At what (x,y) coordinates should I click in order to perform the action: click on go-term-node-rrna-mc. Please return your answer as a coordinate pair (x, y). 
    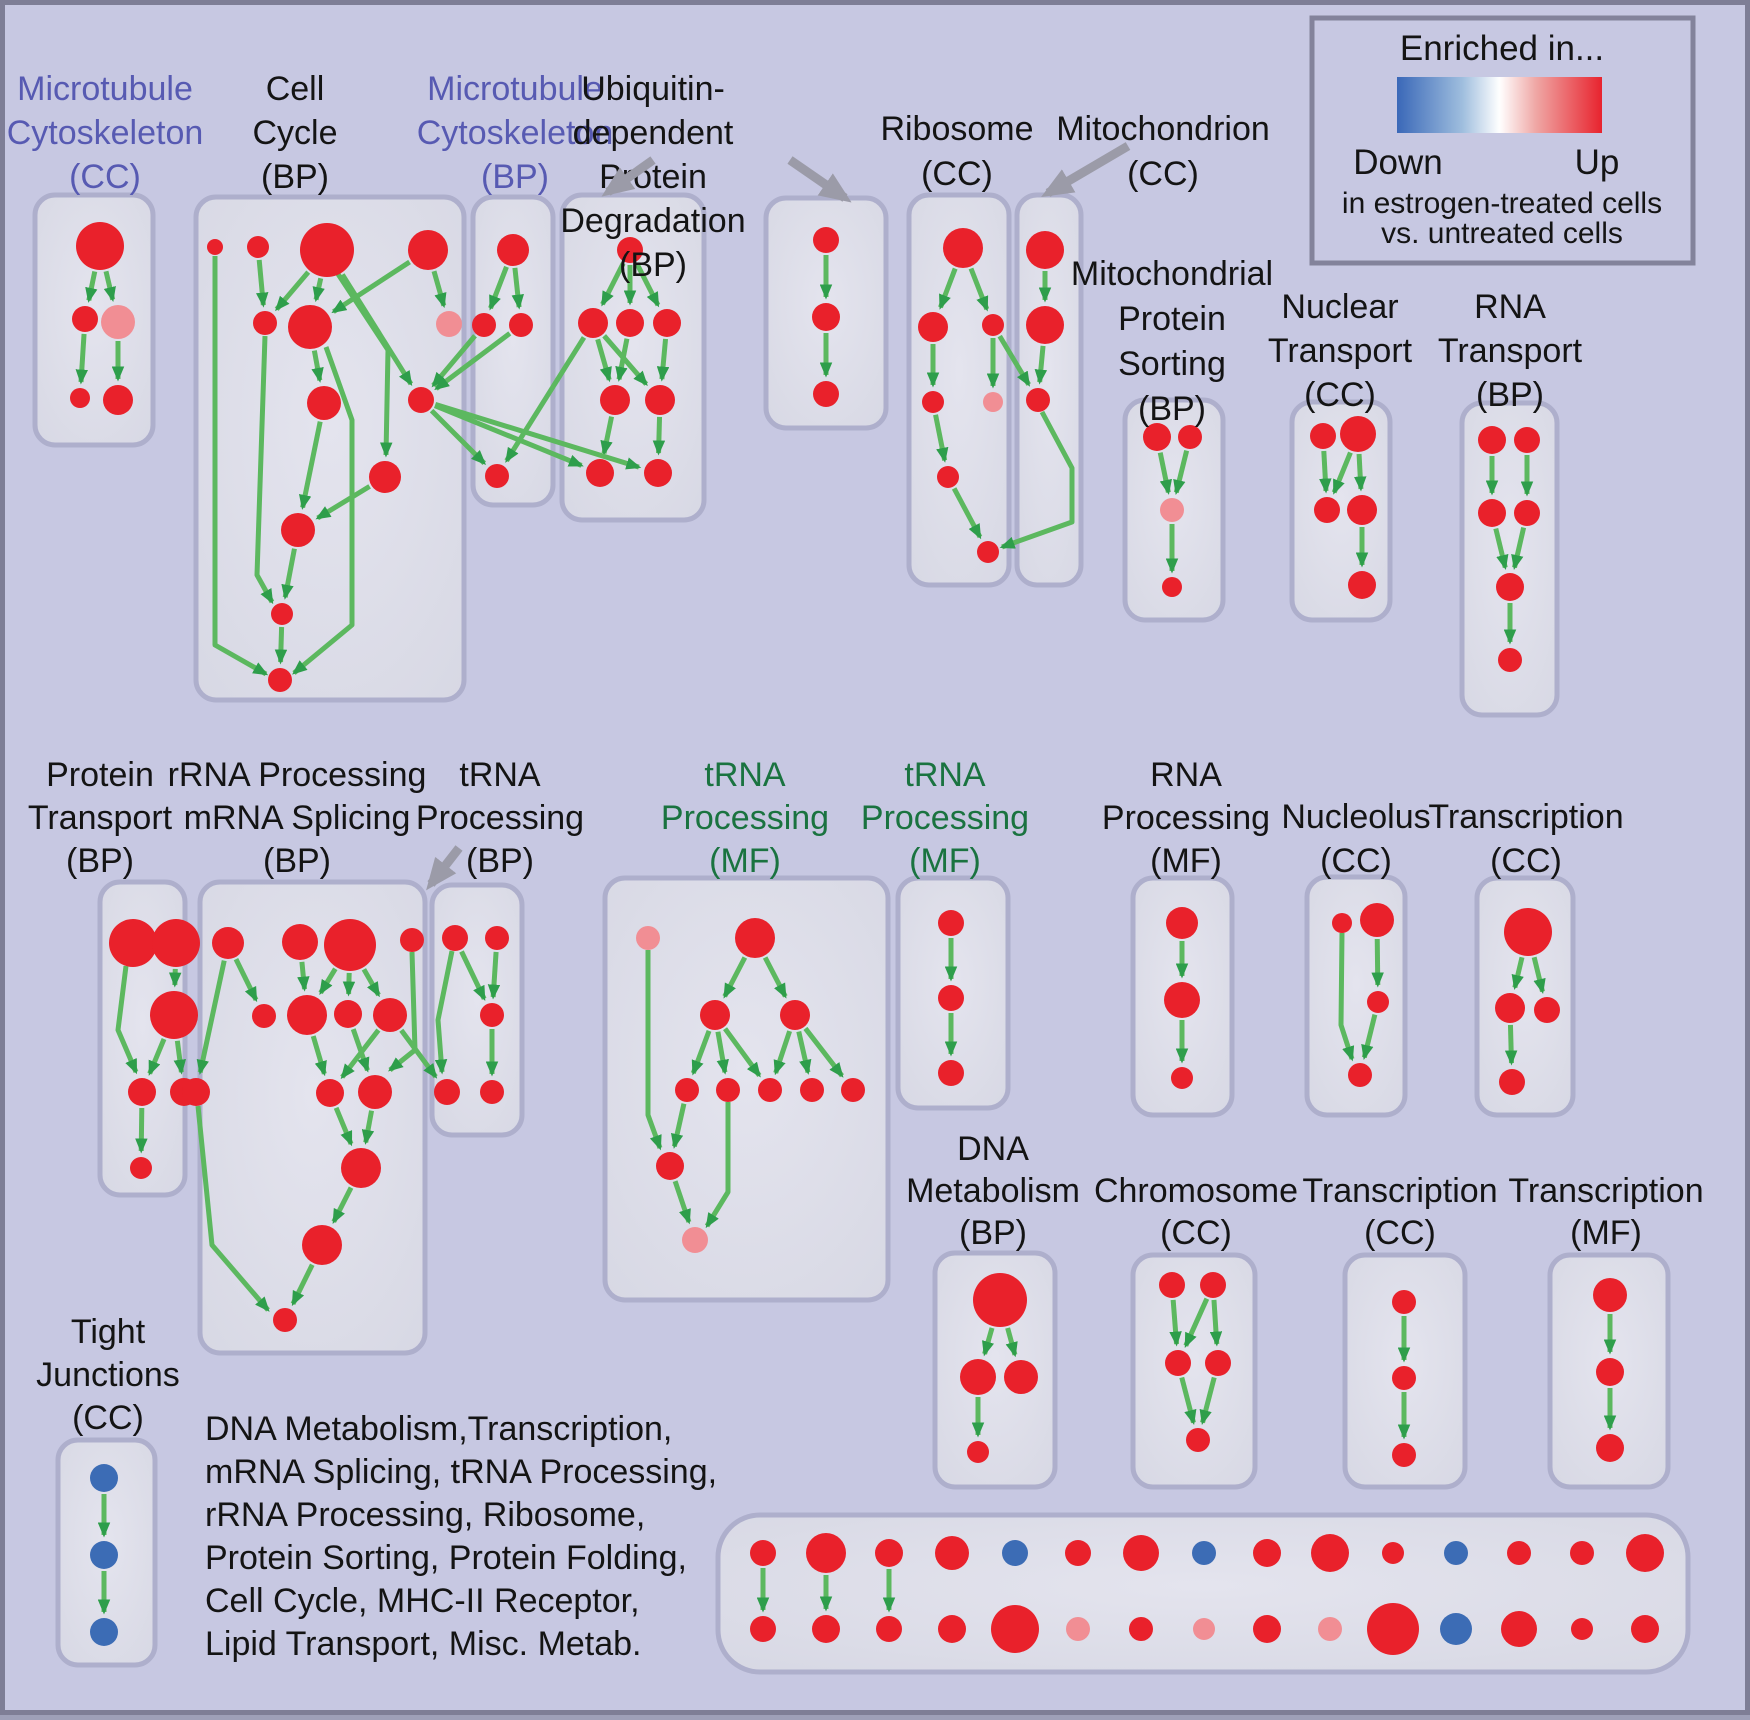
    Looking at the image, I should click on (348, 1014).